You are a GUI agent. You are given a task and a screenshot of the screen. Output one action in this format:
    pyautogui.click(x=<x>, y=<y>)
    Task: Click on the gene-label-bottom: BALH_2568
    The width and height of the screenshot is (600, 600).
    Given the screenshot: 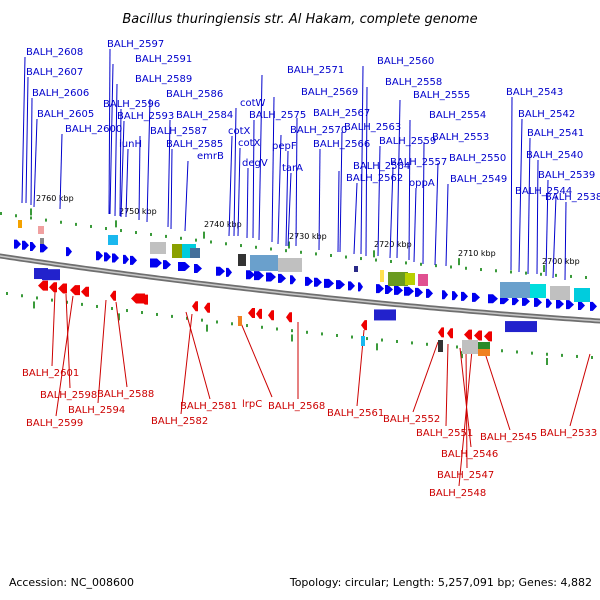 What is the action you would take?
    pyautogui.click(x=296, y=406)
    